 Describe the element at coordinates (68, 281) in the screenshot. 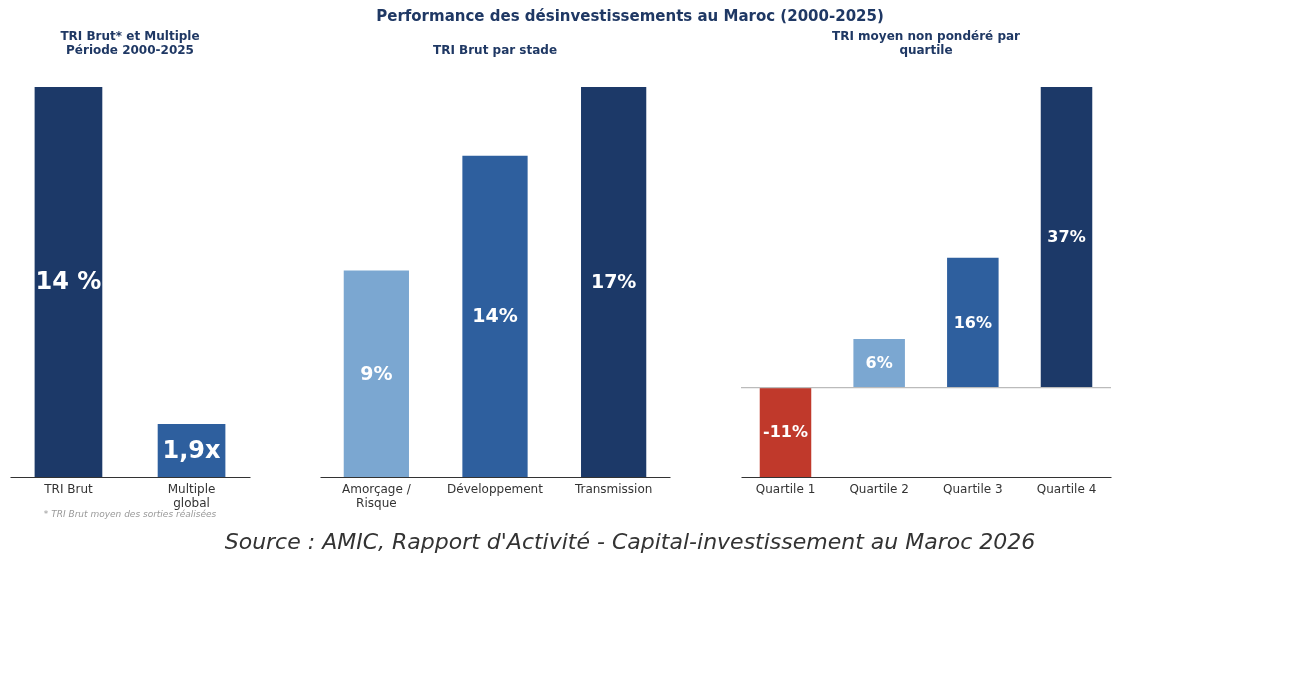

I see `data-label: 14 %` at that location.